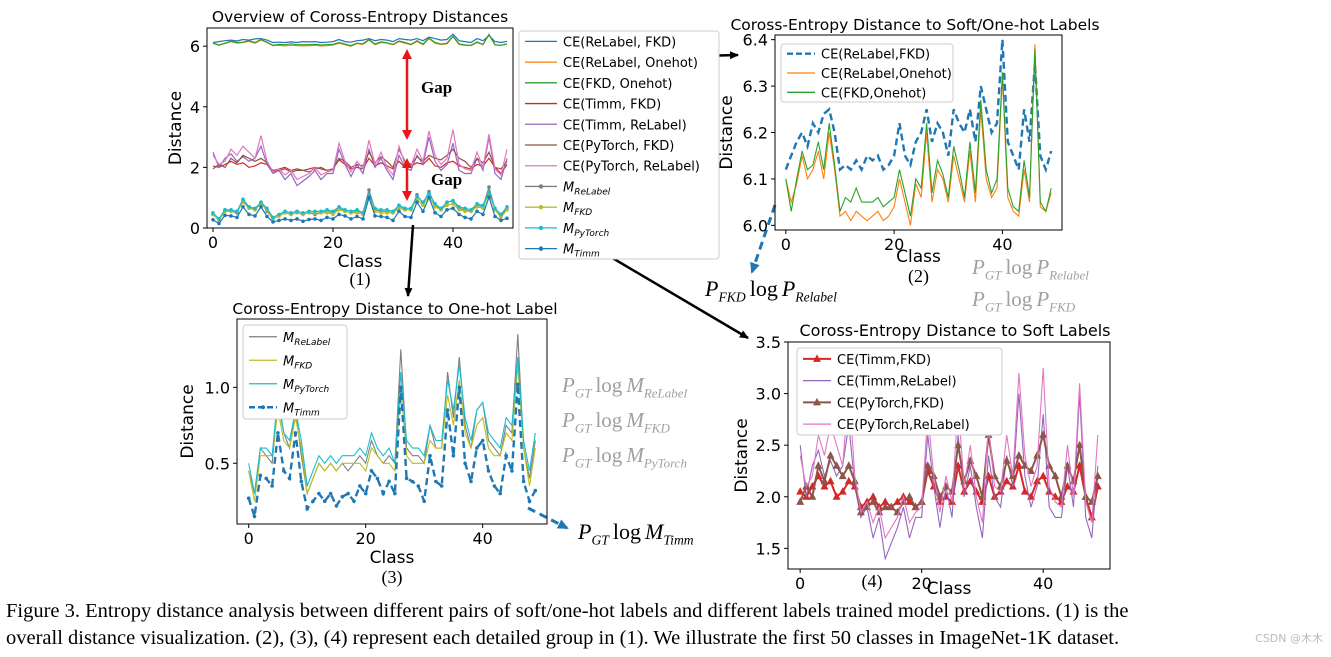  I want to click on arrow-blue-to-fkd-relabel, so click(763, 239).